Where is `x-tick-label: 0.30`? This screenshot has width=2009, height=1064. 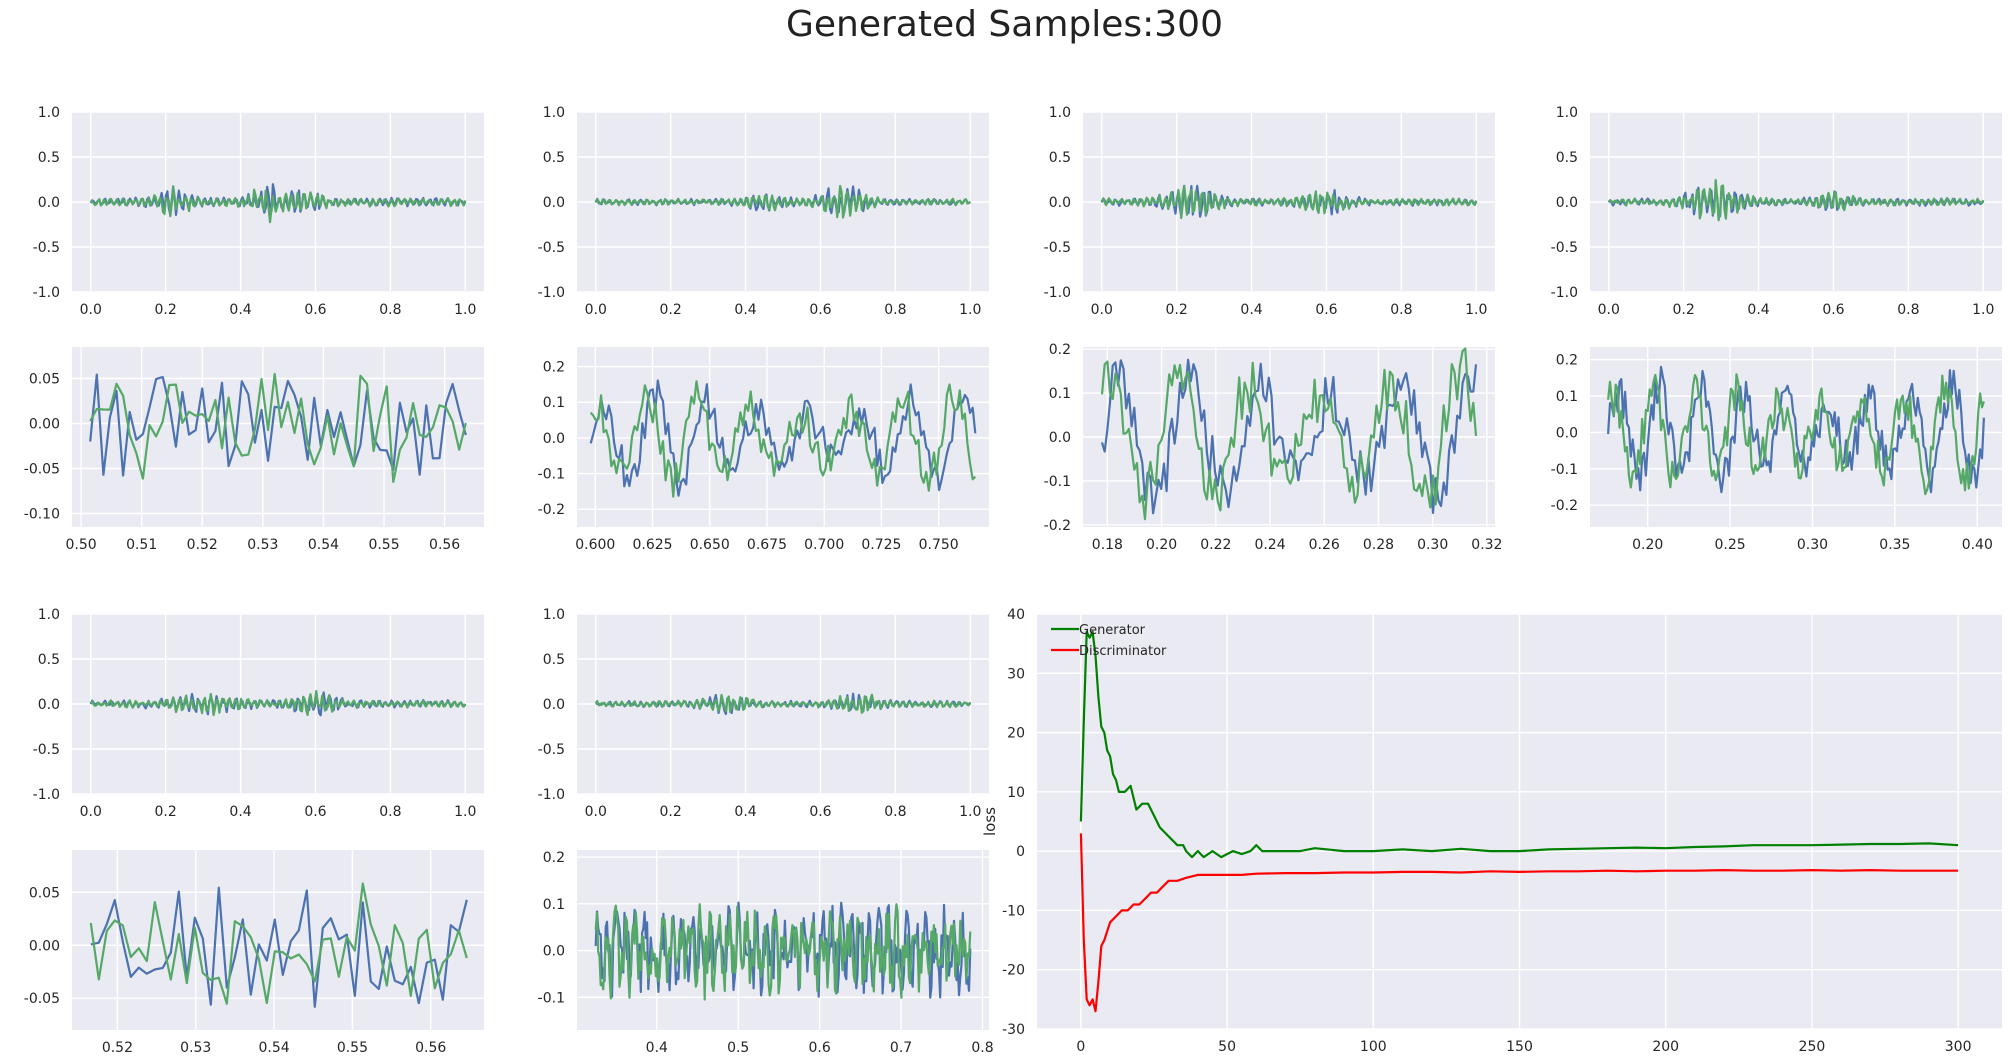
x-tick-label: 0.30 is located at coordinates (1432, 545).